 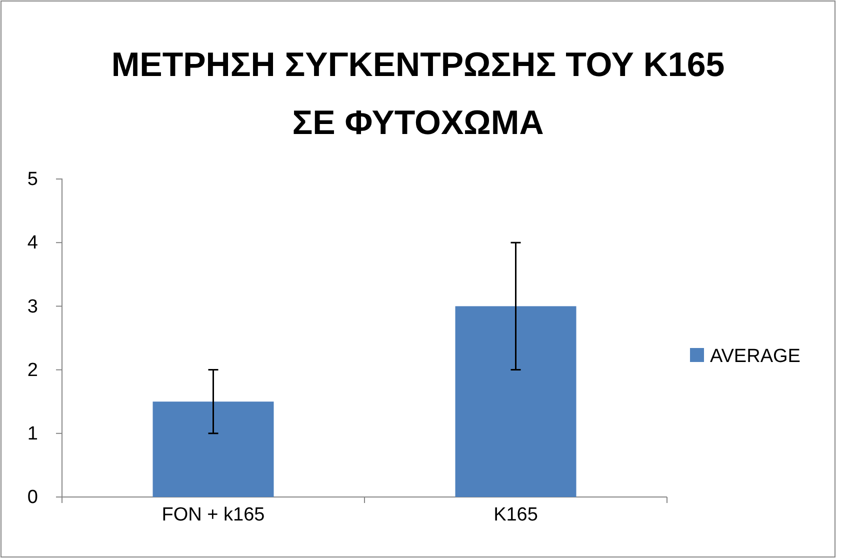 I want to click on y-tick-label: 3, so click(x=32, y=307).